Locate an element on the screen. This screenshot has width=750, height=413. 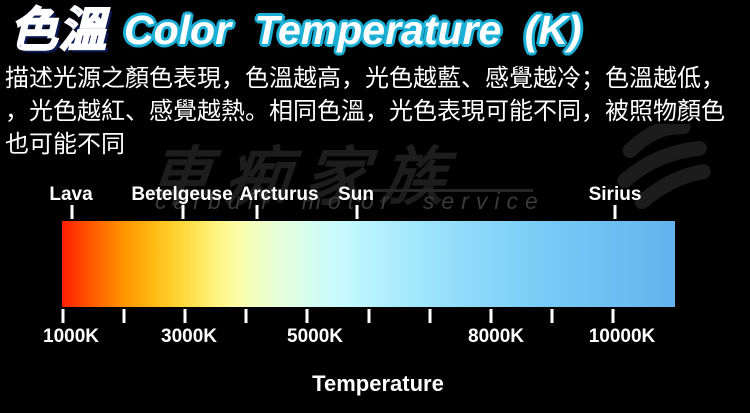
axis-tick-label-10000k: 10000K is located at coordinates (622, 336).